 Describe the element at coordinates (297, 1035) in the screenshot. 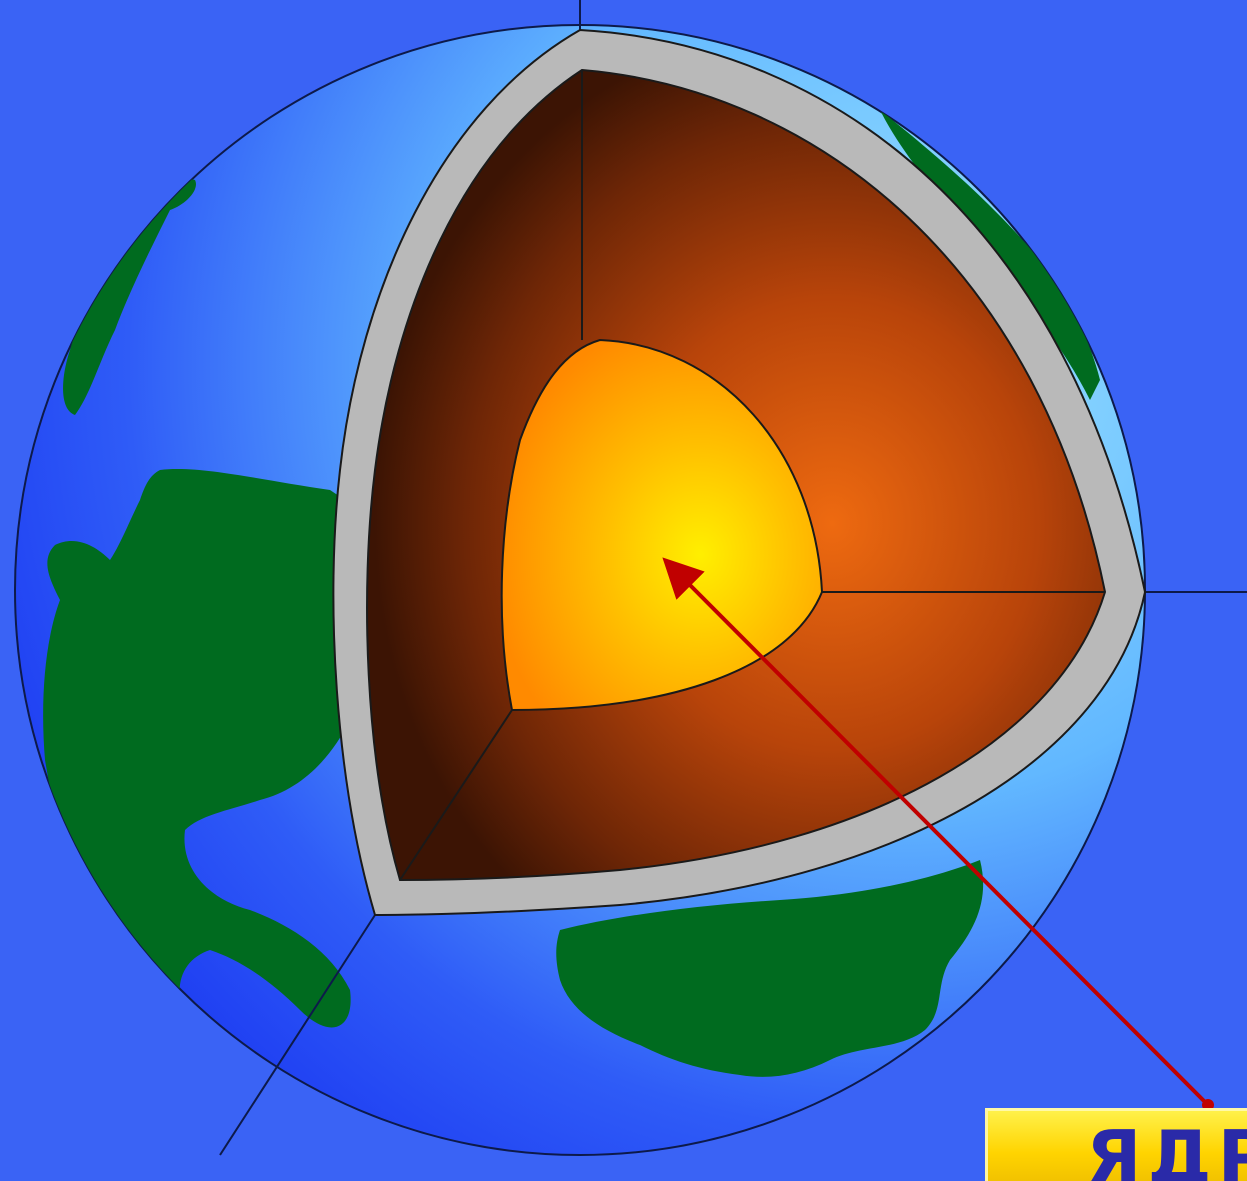

I see `axis-line-diagonal` at that location.